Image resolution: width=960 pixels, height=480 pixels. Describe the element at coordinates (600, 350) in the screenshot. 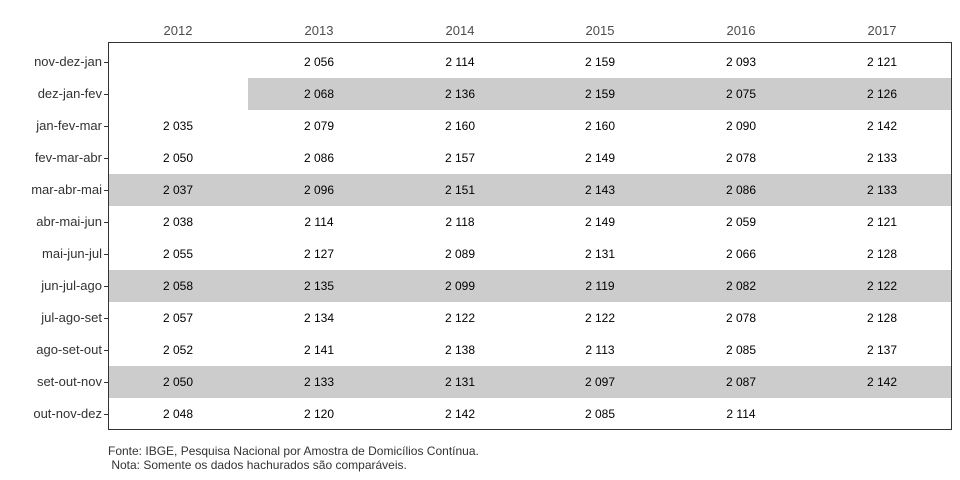

I see `table-cell: 2 113` at that location.